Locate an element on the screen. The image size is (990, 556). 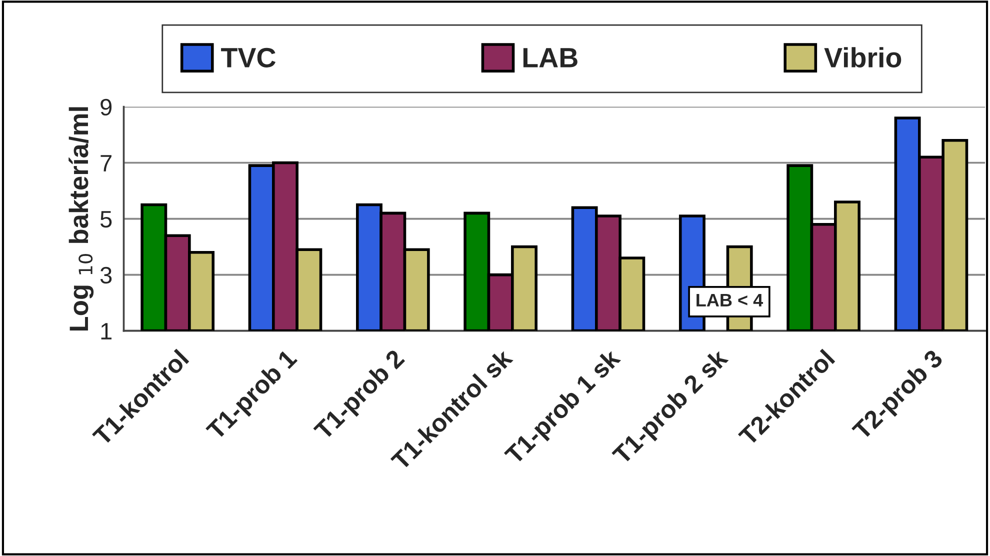
annotation: LAB < 4 is located at coordinates (730, 300).